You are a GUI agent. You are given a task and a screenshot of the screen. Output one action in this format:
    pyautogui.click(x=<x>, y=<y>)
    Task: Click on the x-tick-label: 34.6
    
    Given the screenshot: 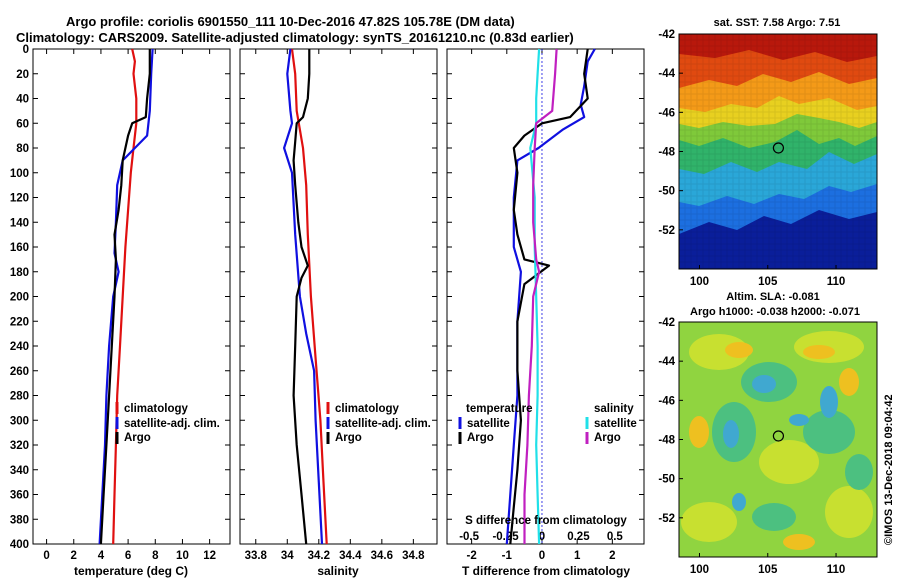 What is the action you would take?
    pyautogui.click(x=382, y=556)
    